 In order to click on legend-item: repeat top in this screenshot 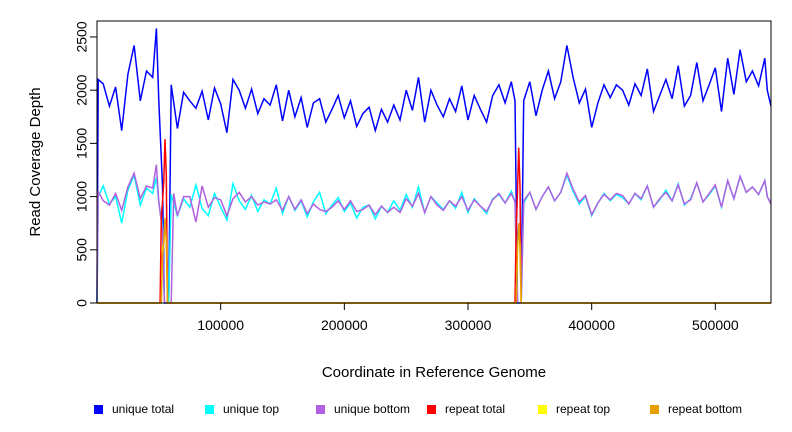, I will do `click(574, 409)`.